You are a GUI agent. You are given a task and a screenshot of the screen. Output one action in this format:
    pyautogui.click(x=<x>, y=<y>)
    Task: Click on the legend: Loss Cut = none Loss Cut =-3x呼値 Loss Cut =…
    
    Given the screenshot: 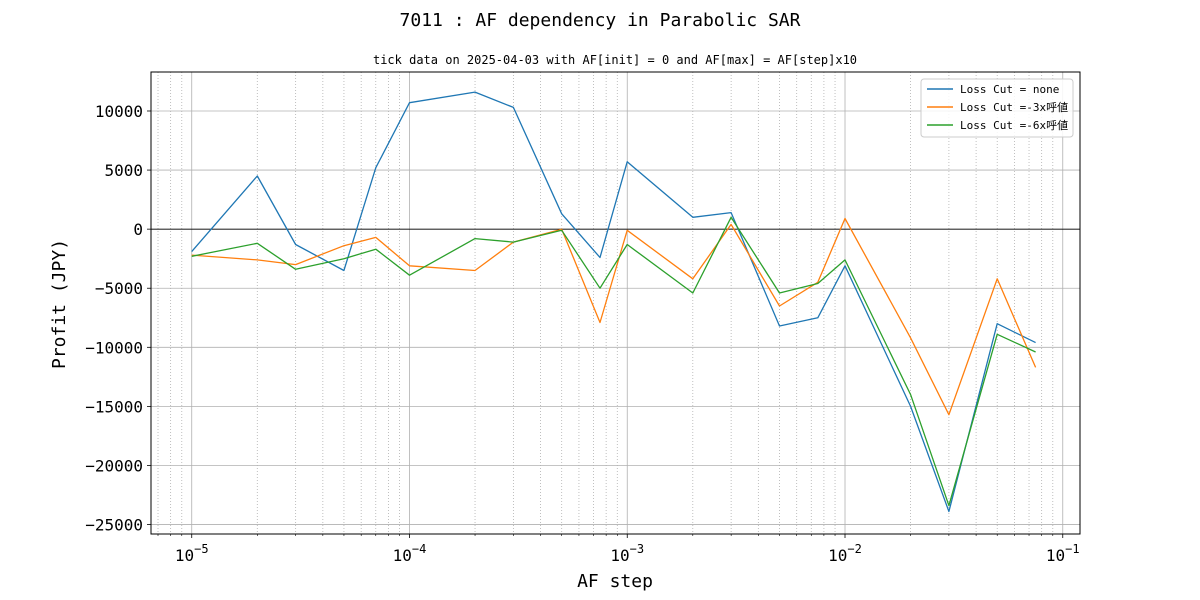 What is the action you would take?
    pyautogui.click(x=997, y=108)
    